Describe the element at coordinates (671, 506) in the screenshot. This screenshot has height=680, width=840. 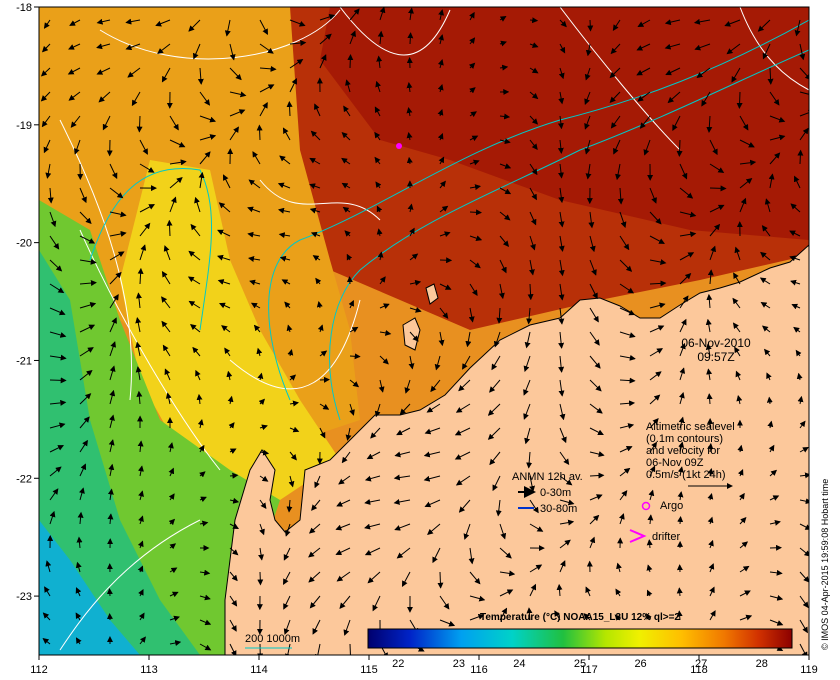
I see `argo-label: Argo` at that location.